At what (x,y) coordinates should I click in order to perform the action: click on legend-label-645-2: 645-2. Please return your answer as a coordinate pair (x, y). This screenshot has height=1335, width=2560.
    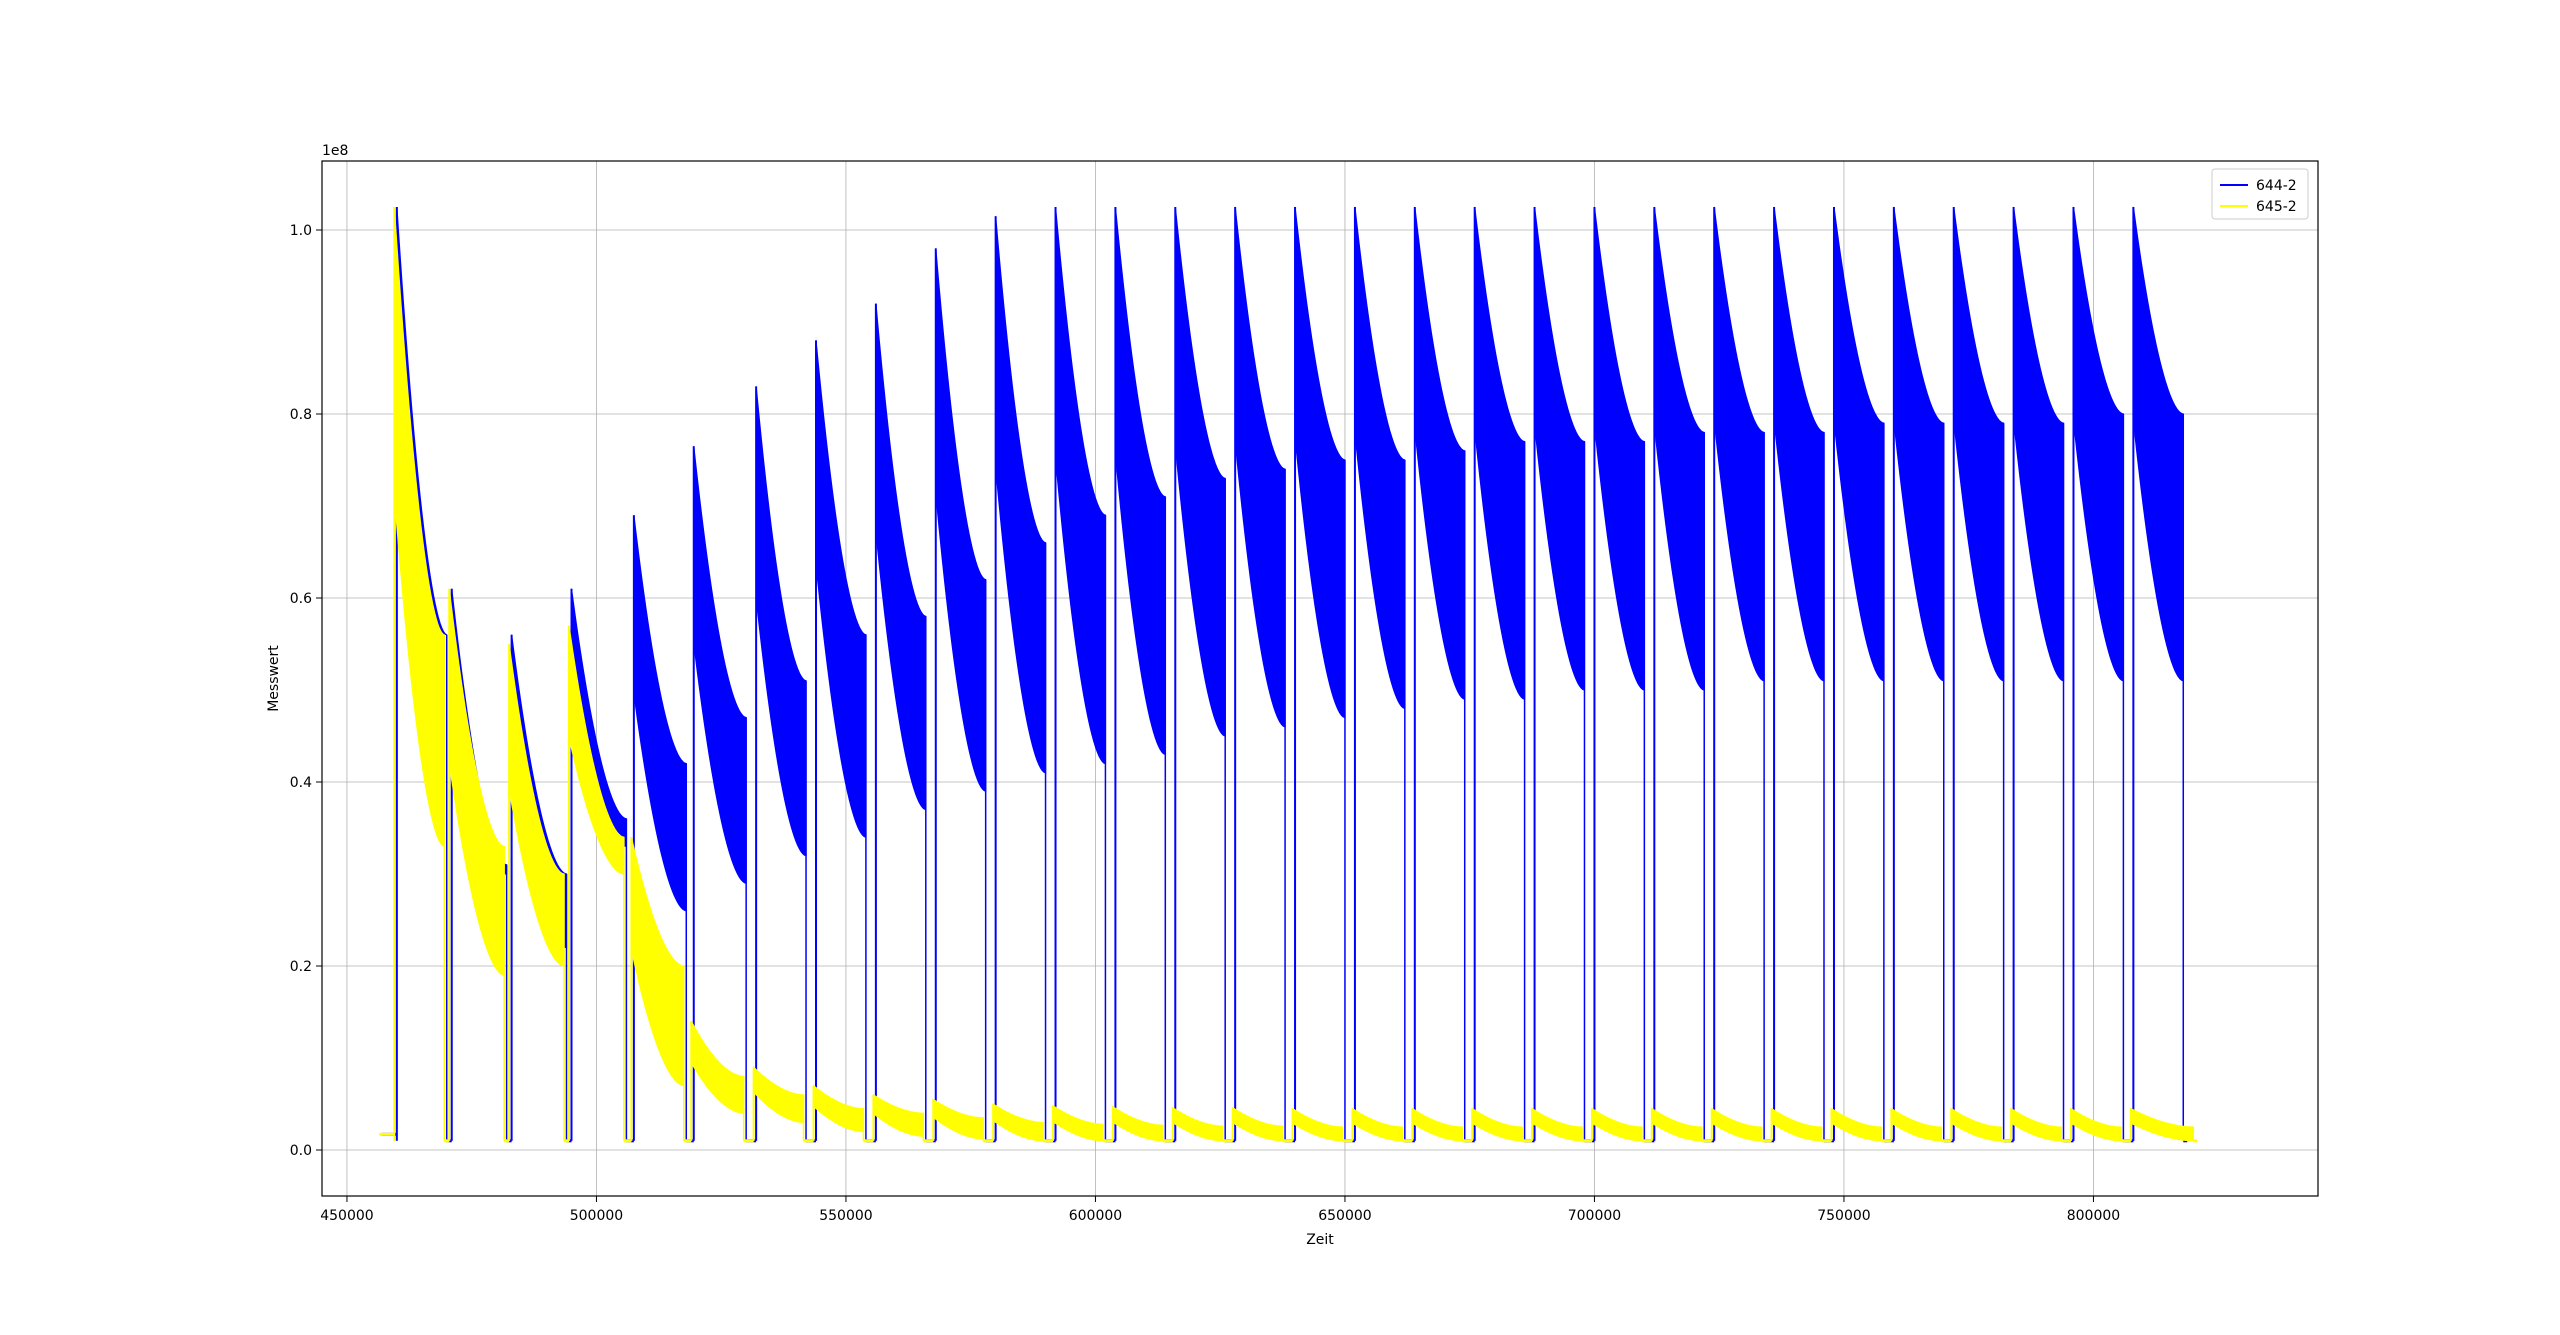
    Looking at the image, I should click on (2276, 207).